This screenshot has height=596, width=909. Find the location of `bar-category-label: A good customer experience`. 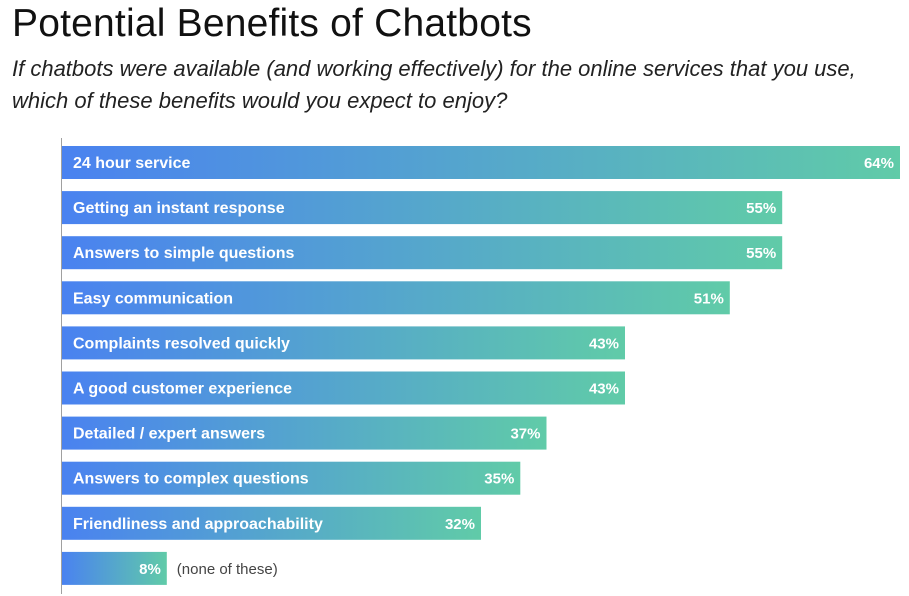

bar-category-label: A good customer experience is located at coordinates (182, 389).